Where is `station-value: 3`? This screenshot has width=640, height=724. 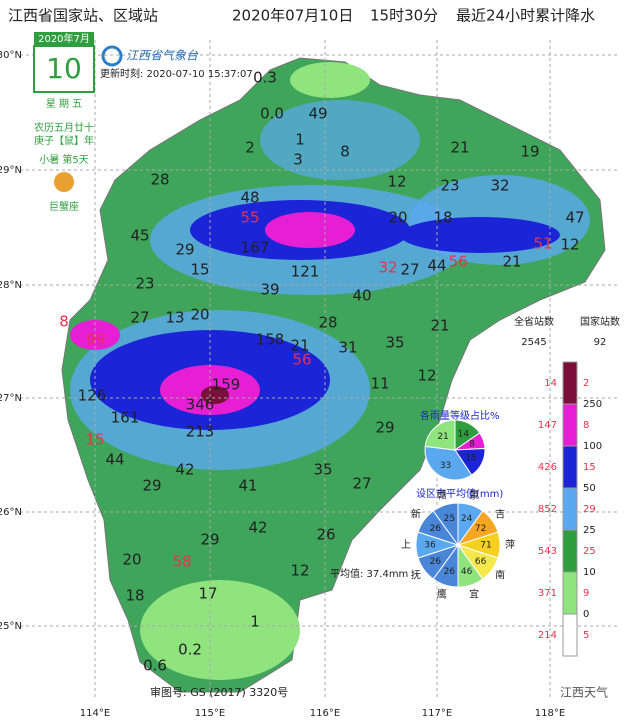 station-value: 3 is located at coordinates (298, 160).